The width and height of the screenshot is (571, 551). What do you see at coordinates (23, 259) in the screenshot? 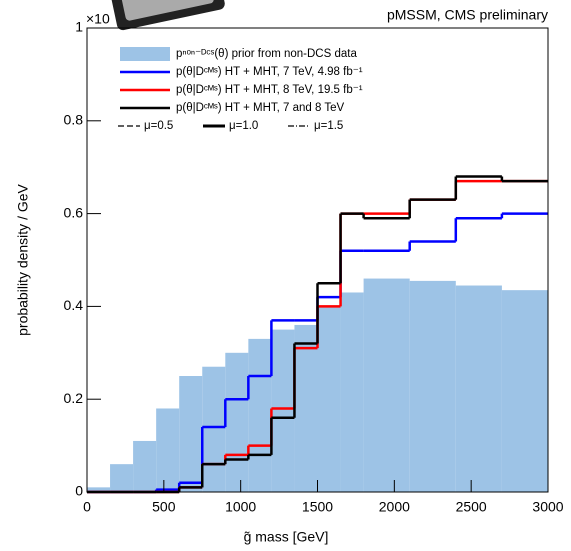
I see `y-axis-label: probability density / GeV` at bounding box center [23, 259].